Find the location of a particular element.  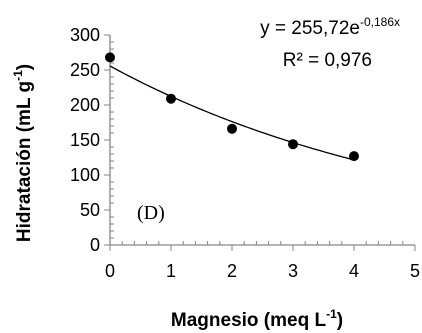

x-tick-label: 3 is located at coordinates (293, 271).